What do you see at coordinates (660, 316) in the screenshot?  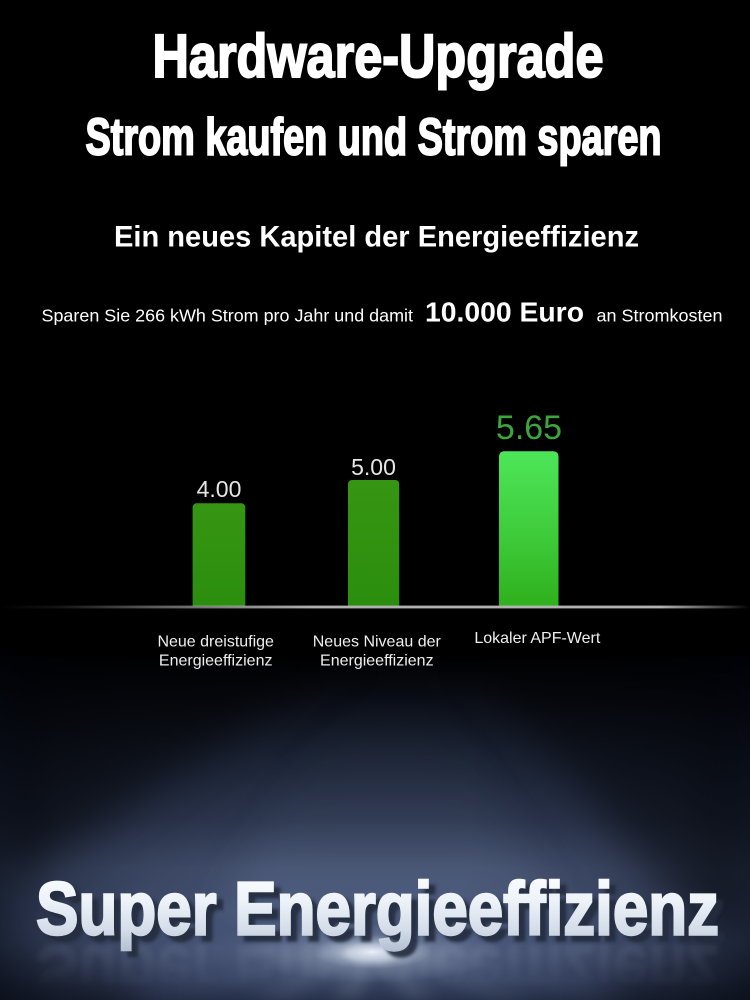 I see `svg-text: an Stromkosten` at bounding box center [660, 316].